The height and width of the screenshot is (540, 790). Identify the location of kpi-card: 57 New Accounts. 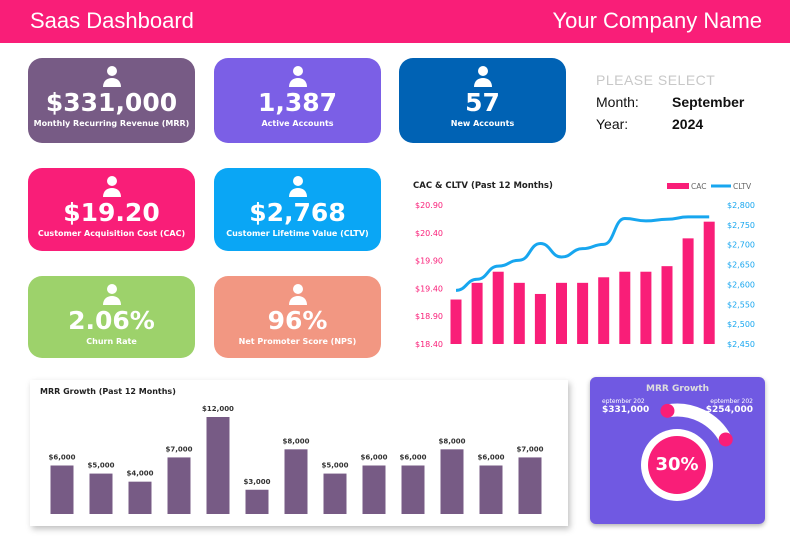
(482, 100).